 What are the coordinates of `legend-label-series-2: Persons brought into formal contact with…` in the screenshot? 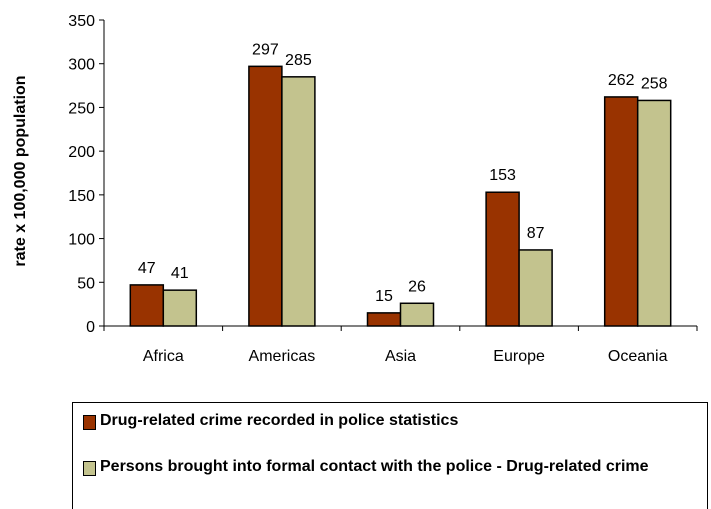 It's located at (374, 466).